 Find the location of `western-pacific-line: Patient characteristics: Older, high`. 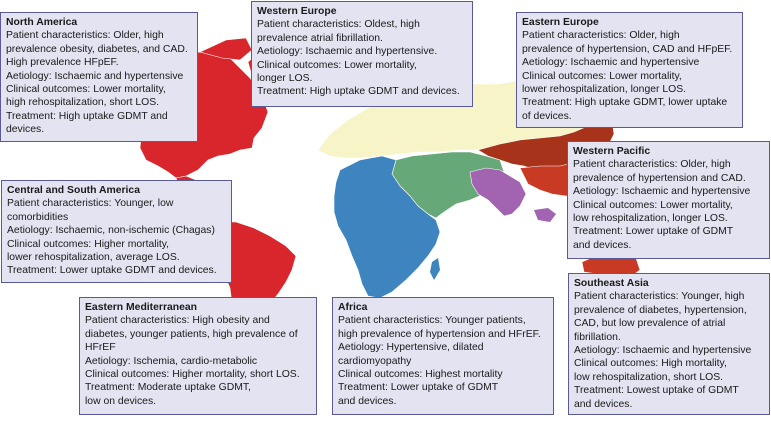

western-pacific-line: Patient characteristics: Older, high is located at coordinates (652, 165).